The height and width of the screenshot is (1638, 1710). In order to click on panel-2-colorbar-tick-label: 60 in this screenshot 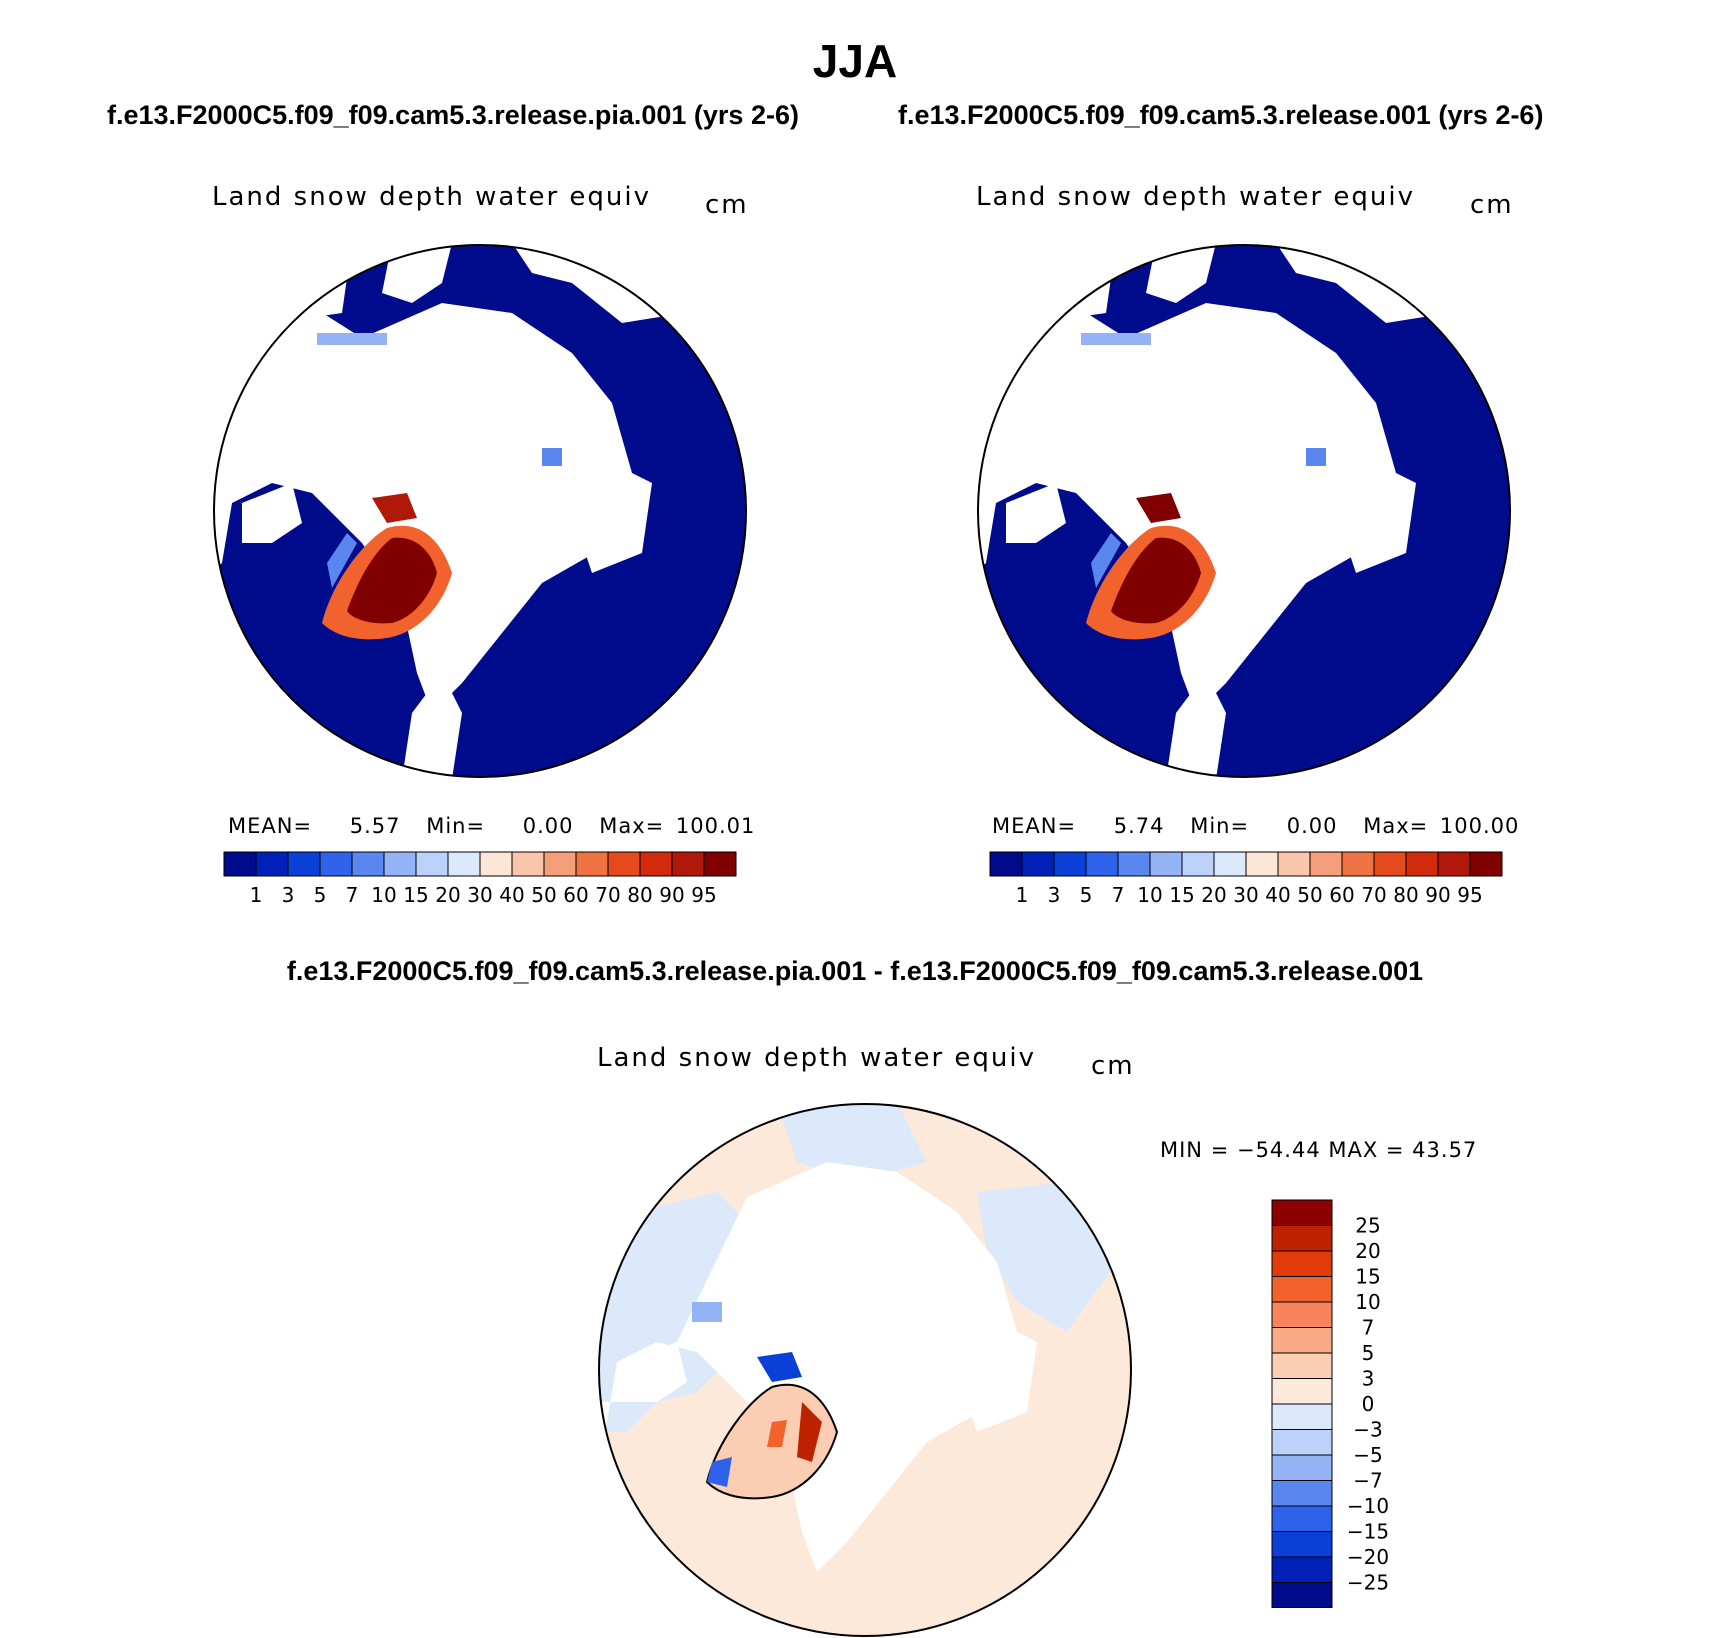, I will do `click(1341, 895)`.